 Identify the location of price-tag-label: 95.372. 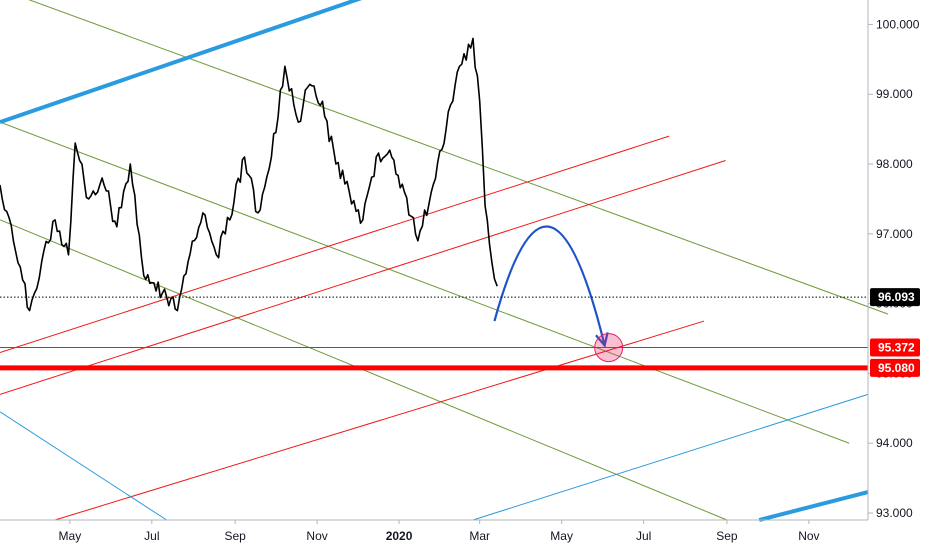
(896, 347).